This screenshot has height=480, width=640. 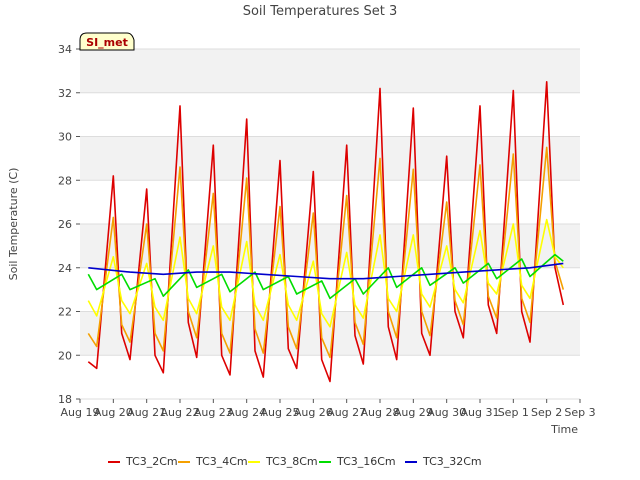 What do you see at coordinates (65, 93) in the screenshot?
I see `y-tick-label: 32` at bounding box center [65, 93].